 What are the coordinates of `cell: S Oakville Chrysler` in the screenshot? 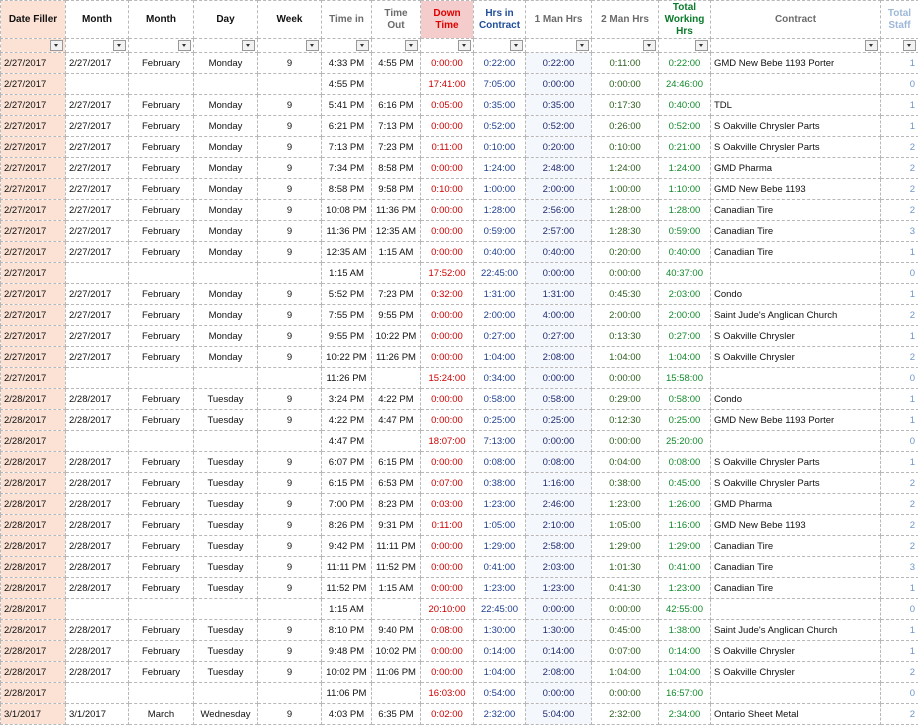 It's located at (795, 651).